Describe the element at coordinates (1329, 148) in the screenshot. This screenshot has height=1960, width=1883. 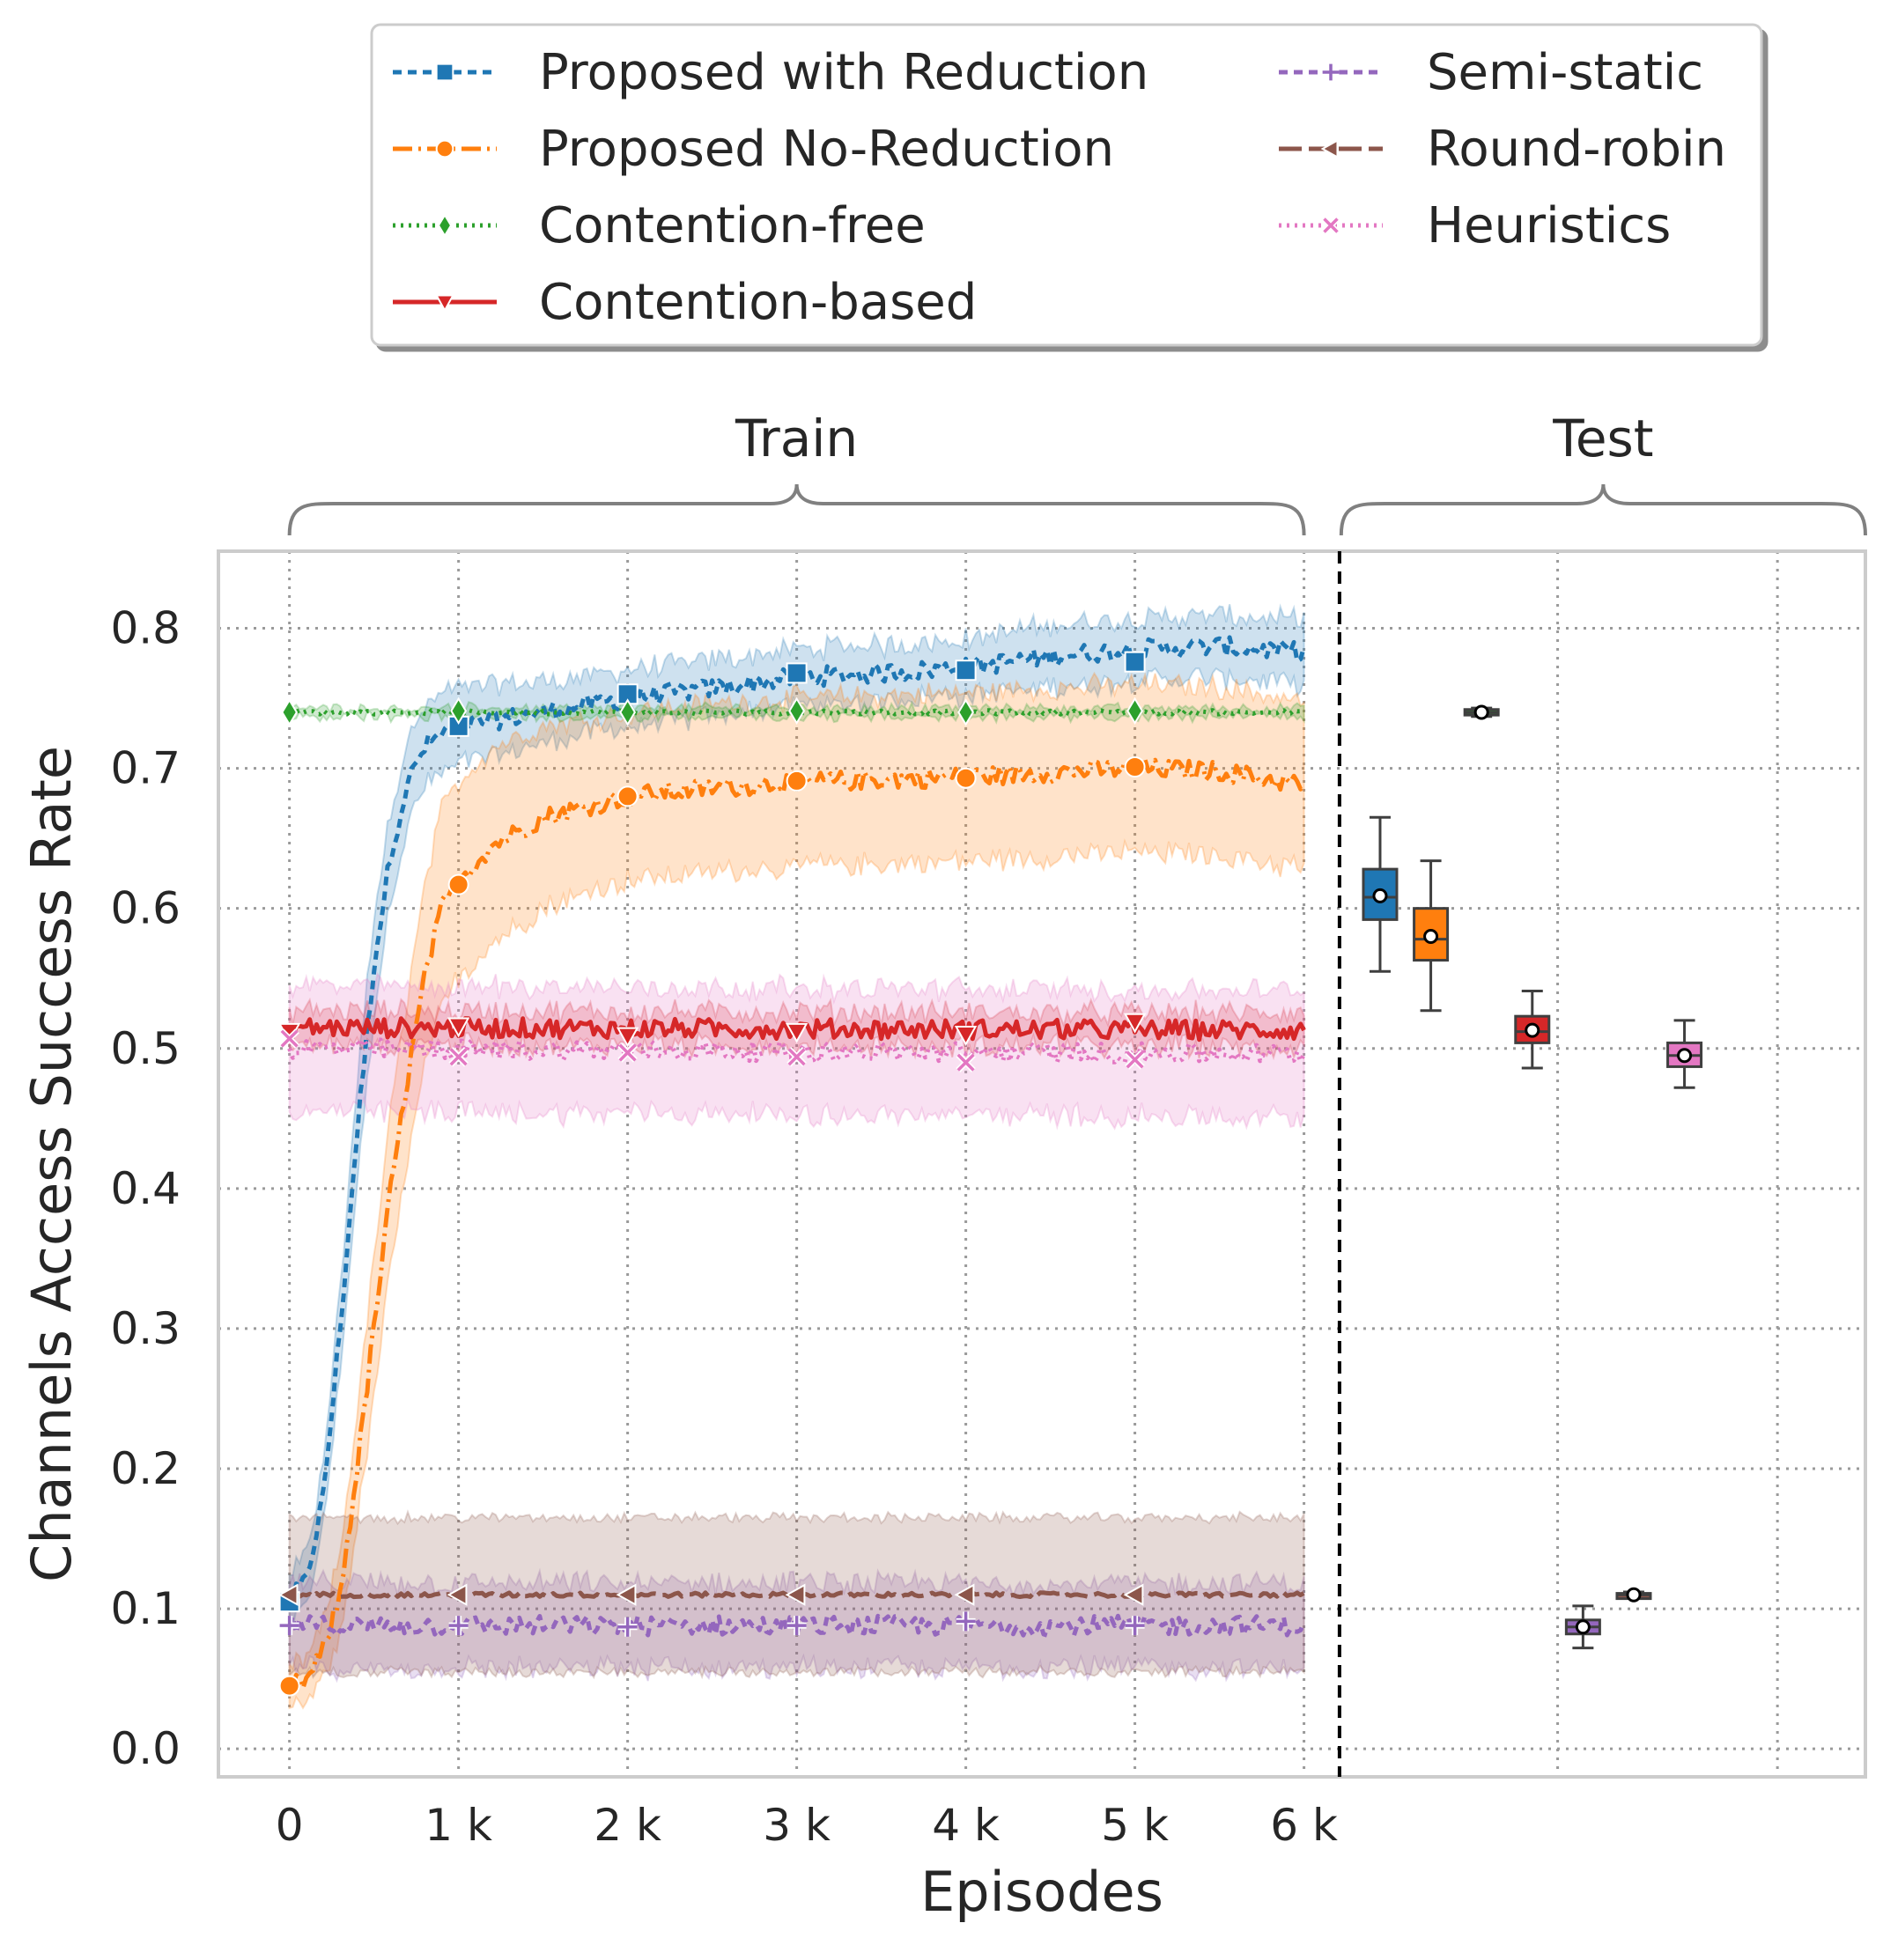
I see `legend-marker-round-robin` at that location.